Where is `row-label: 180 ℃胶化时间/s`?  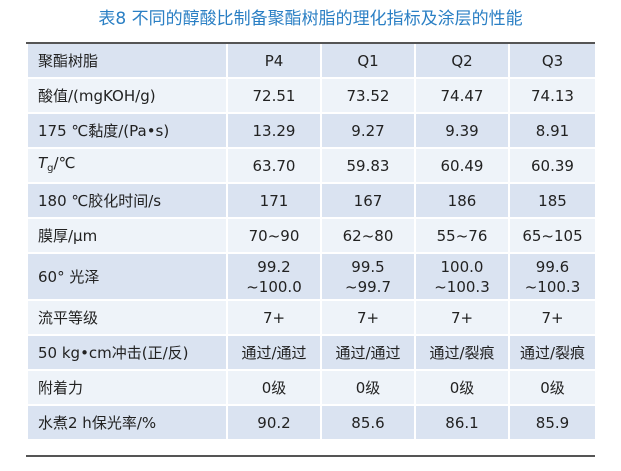
row-label: 180 ℃胶化时间/s is located at coordinates (127, 200).